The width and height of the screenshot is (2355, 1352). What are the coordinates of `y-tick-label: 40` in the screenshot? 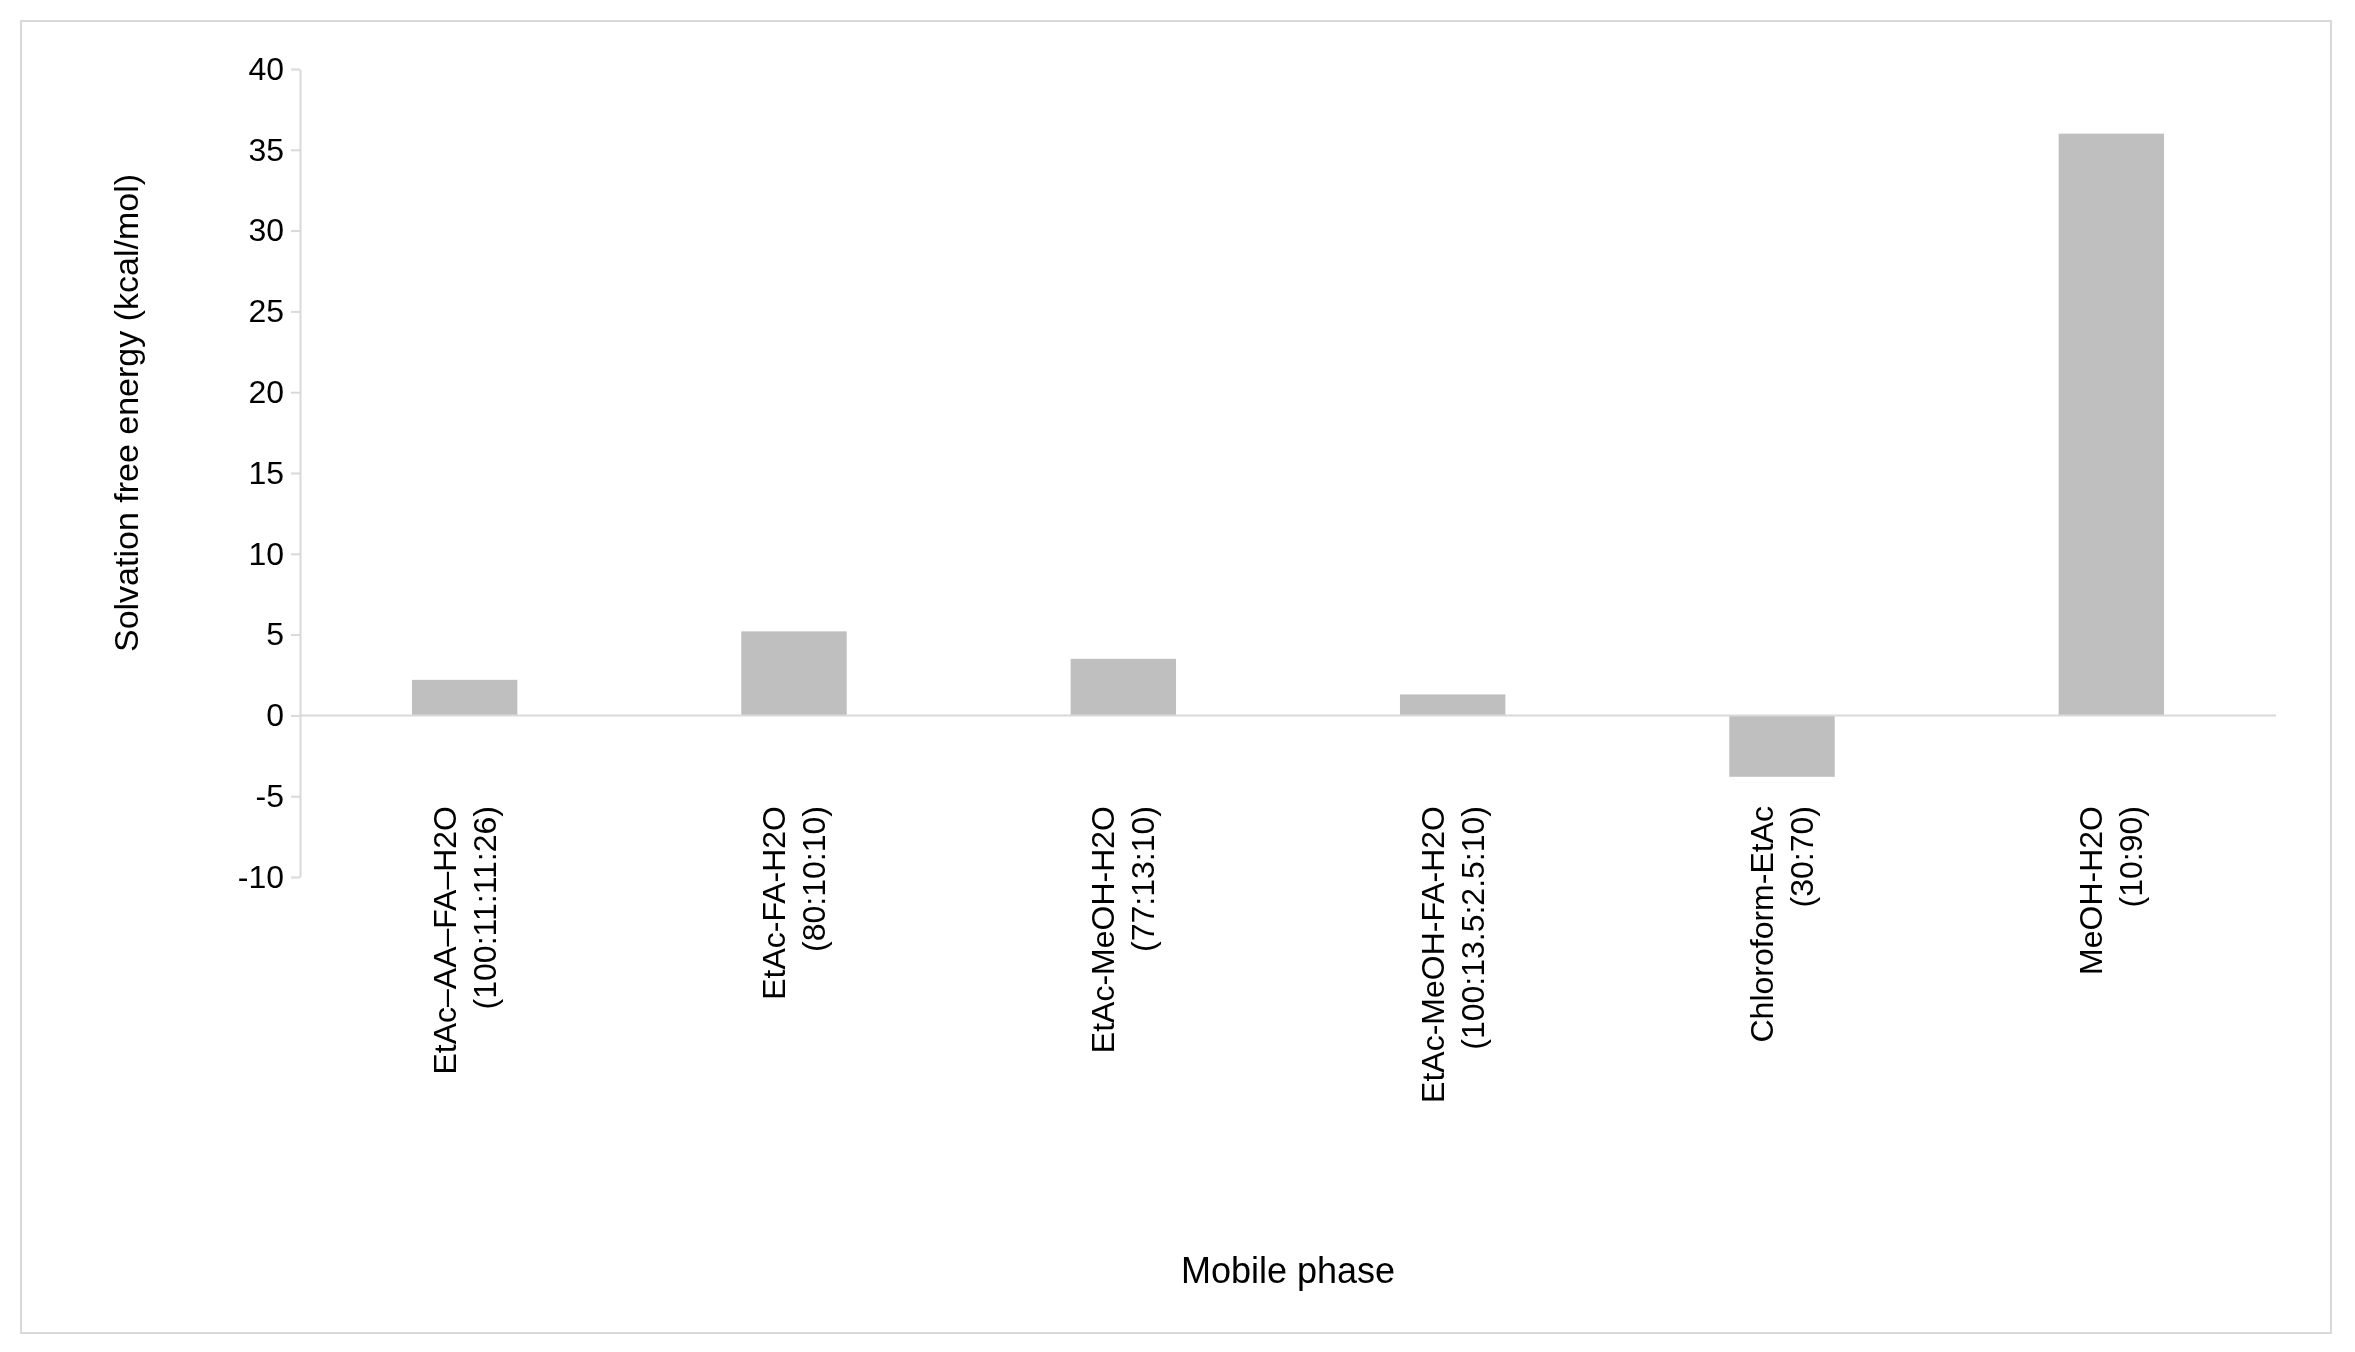 It's located at (266, 68).